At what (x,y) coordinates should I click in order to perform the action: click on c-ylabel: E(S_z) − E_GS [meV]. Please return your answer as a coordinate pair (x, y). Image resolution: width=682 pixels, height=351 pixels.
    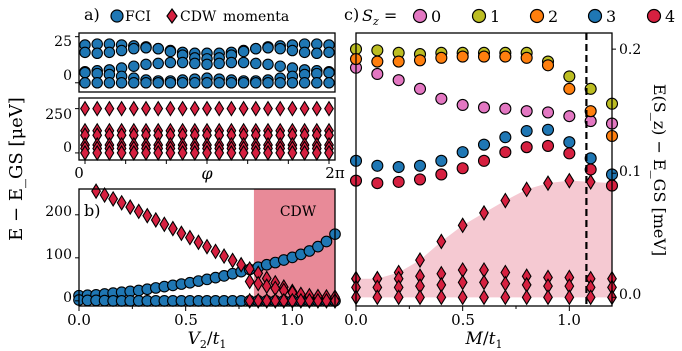
    Looking at the image, I should click on (659, 170).